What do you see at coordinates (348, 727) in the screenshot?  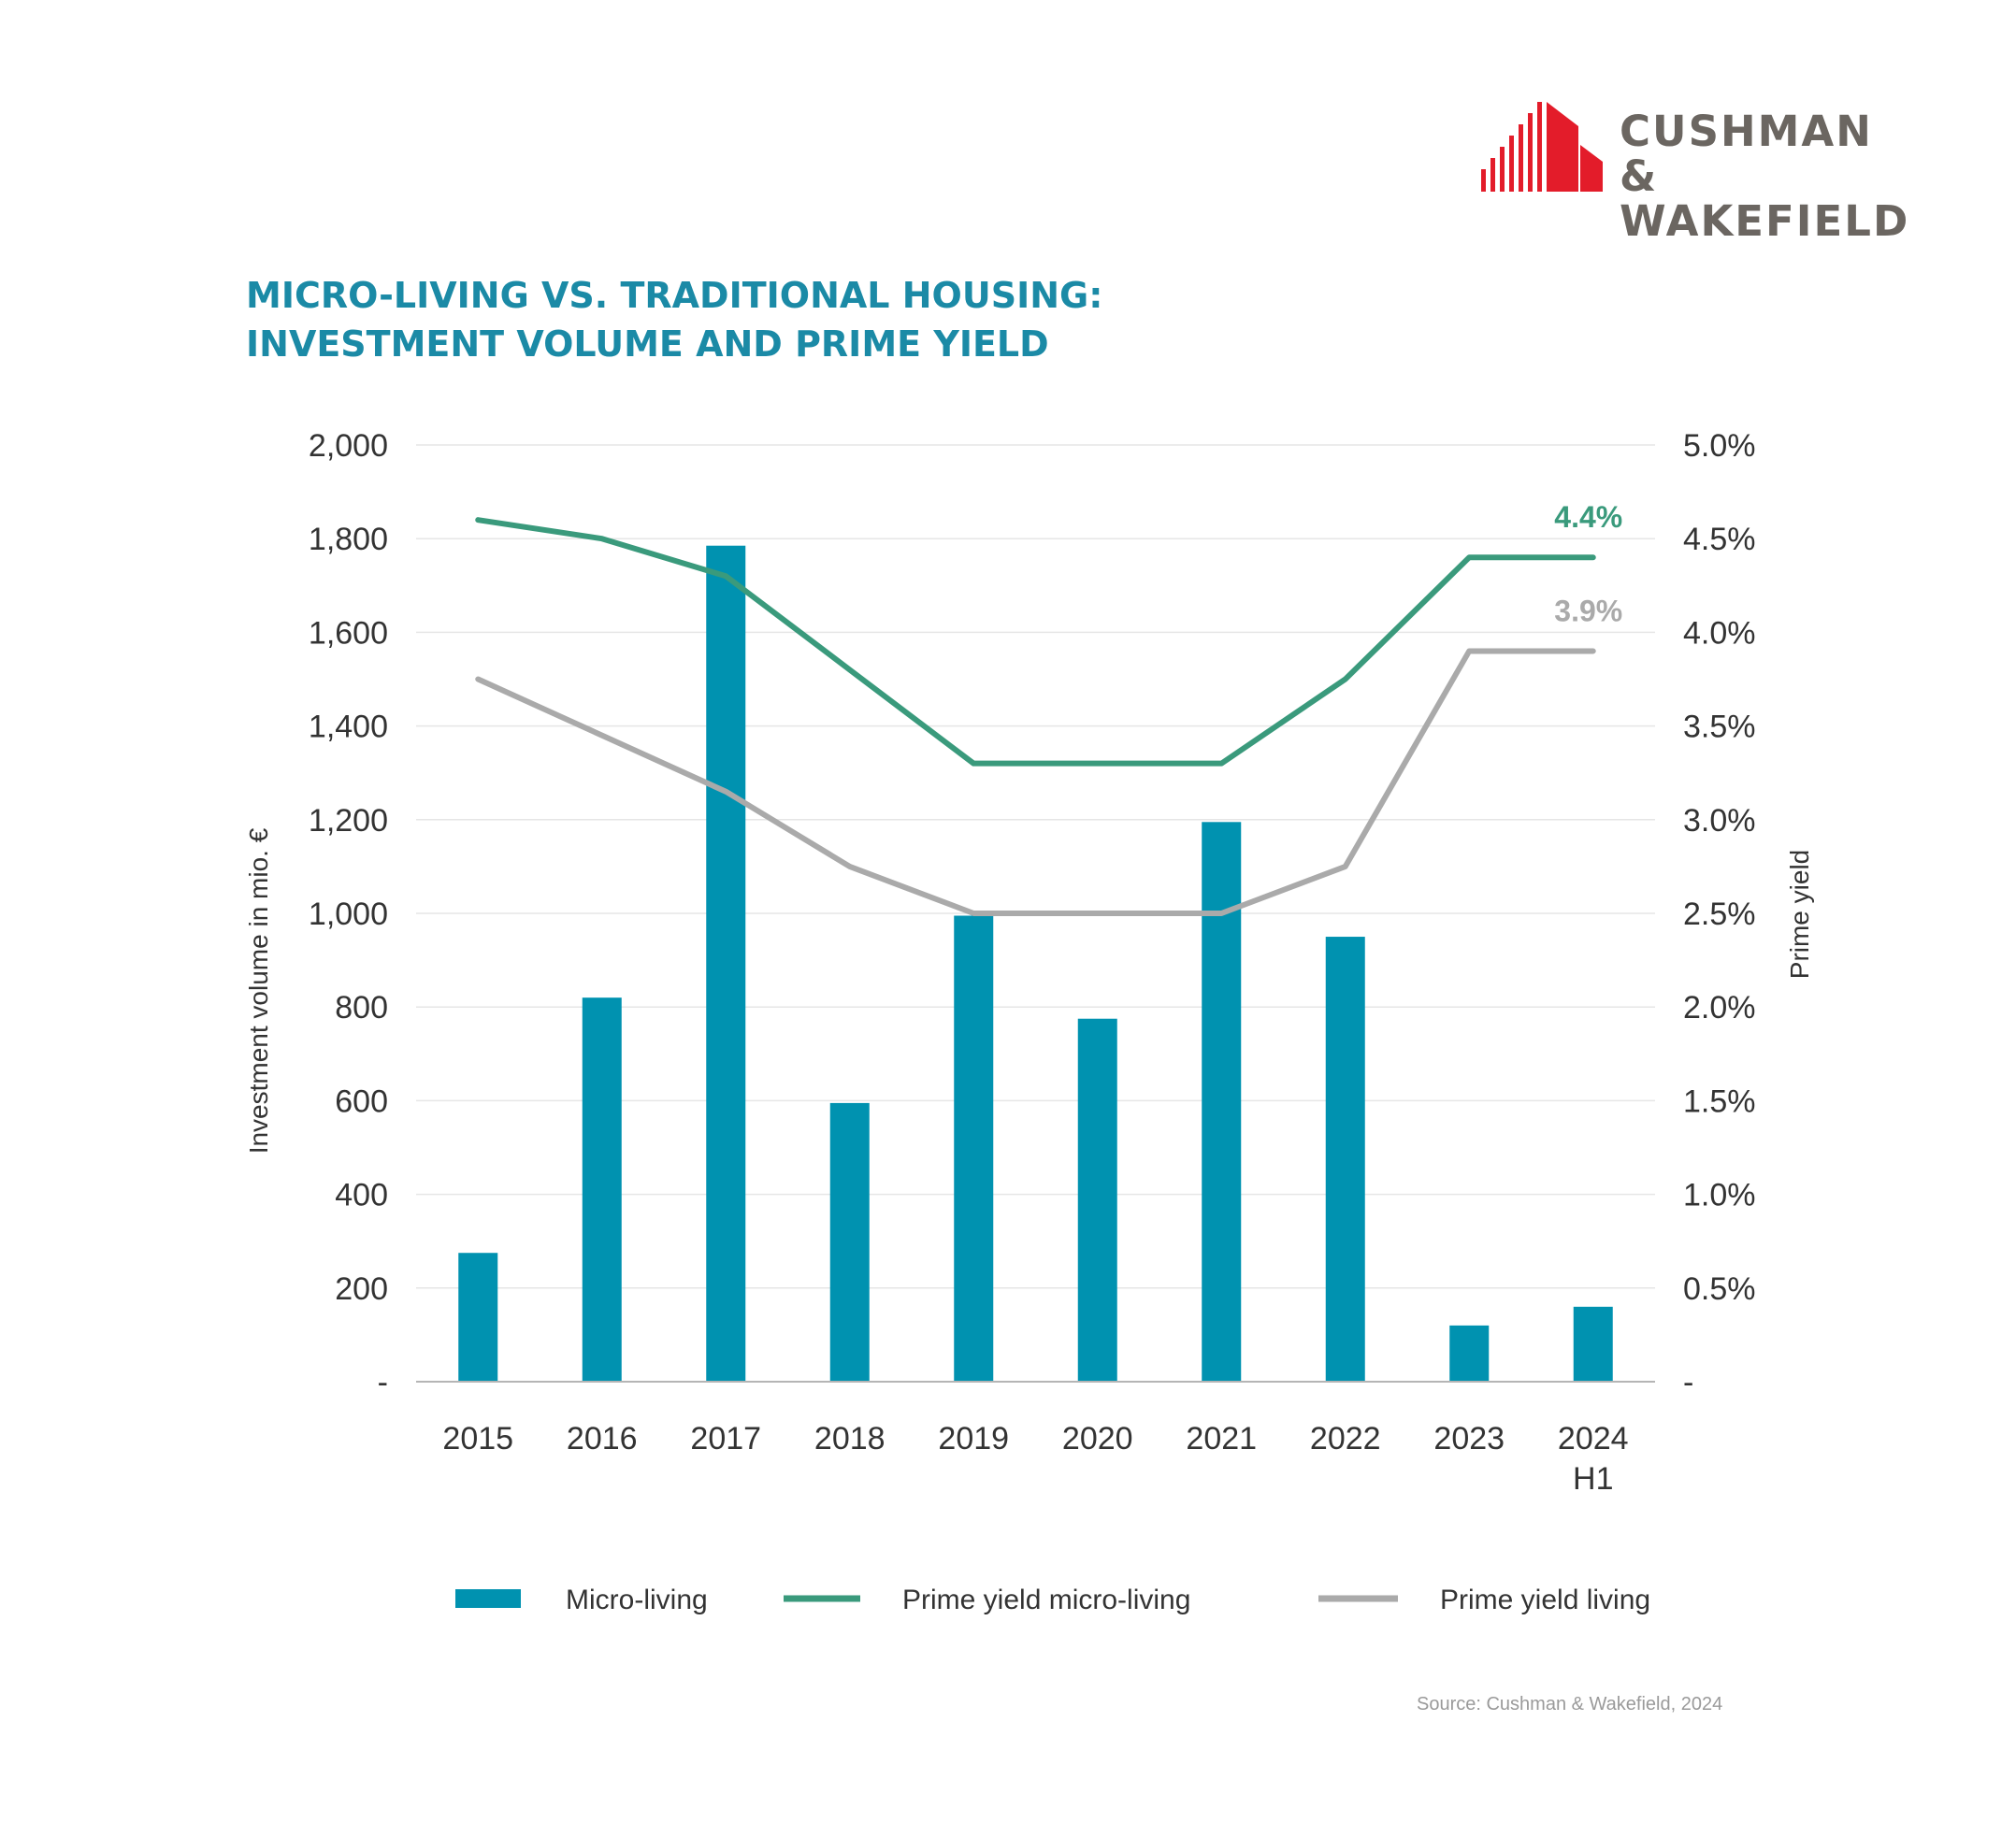 I see `y-tick-label: 1,400` at bounding box center [348, 727].